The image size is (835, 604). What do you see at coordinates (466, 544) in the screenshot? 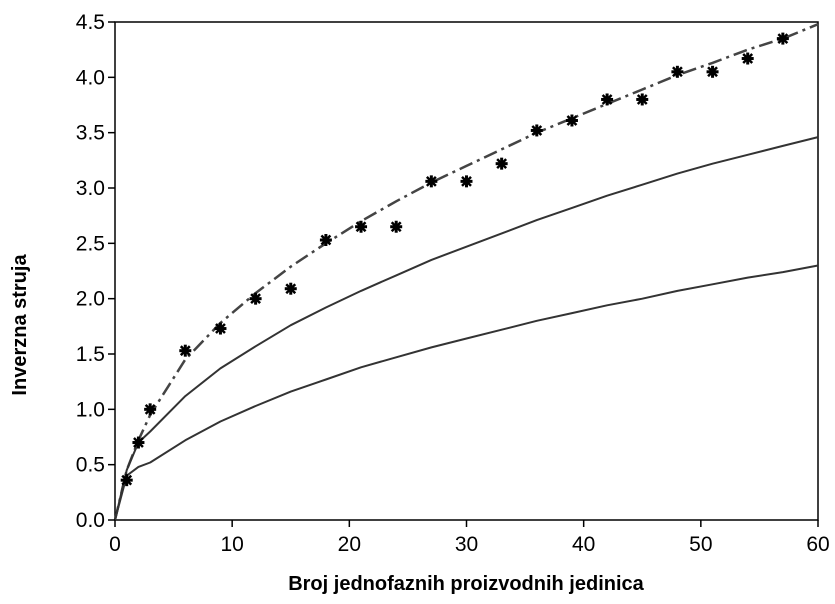
I see `x-tick-label: 30` at bounding box center [466, 544].